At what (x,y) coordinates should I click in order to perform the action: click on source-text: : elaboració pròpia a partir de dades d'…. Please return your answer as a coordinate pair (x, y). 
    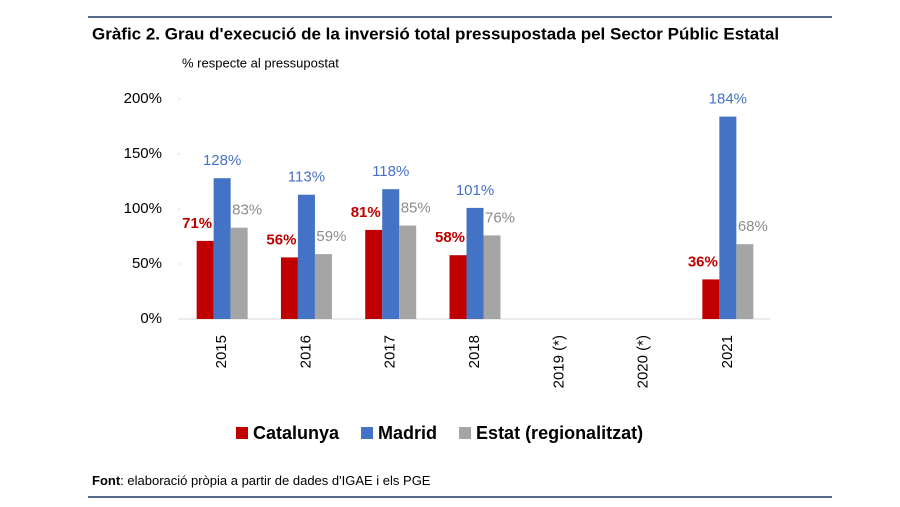
    Looking at the image, I should click on (275, 480).